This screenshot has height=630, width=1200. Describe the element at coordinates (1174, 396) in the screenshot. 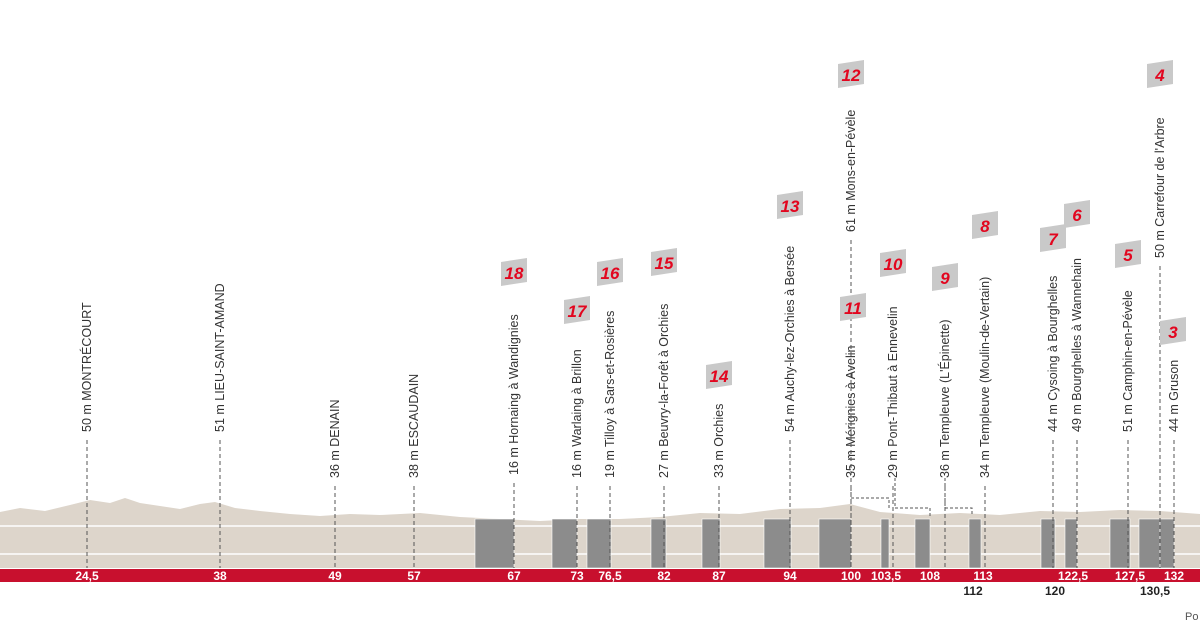

I see `waypoint-label: 44 m Gruson` at that location.